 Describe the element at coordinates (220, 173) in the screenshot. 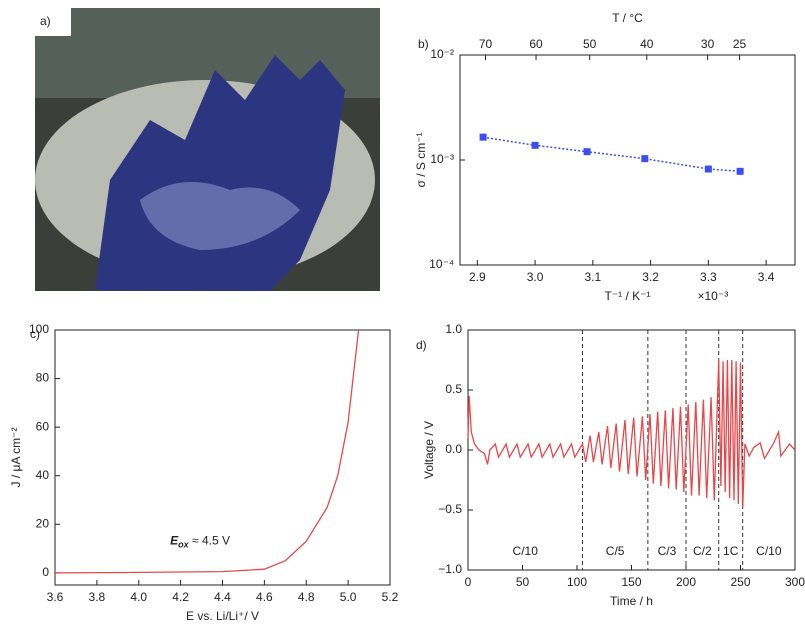

I see `photo-glove` at that location.